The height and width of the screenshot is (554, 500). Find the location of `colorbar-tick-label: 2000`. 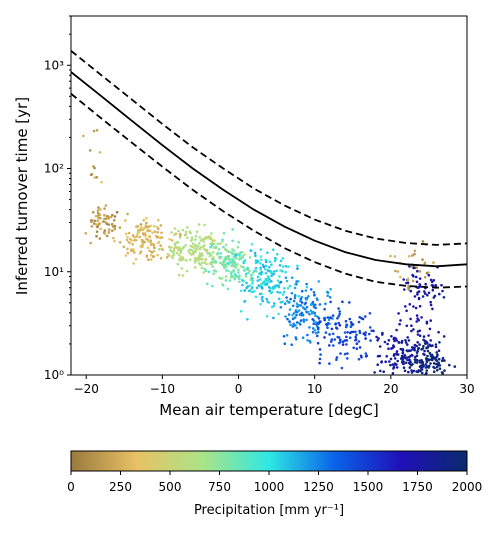

colorbar-tick-label: 2000 is located at coordinates (467, 487).